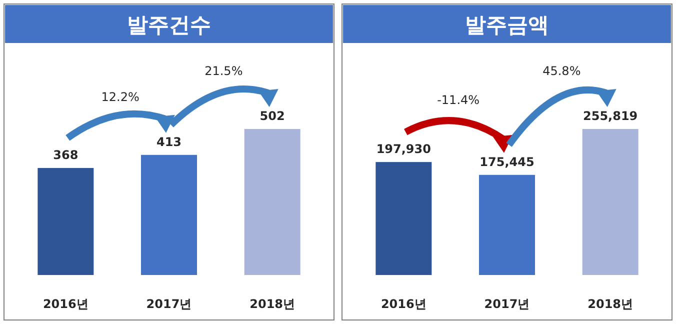 This screenshot has height=324, width=680. I want to click on data-label: 368, so click(65, 155).